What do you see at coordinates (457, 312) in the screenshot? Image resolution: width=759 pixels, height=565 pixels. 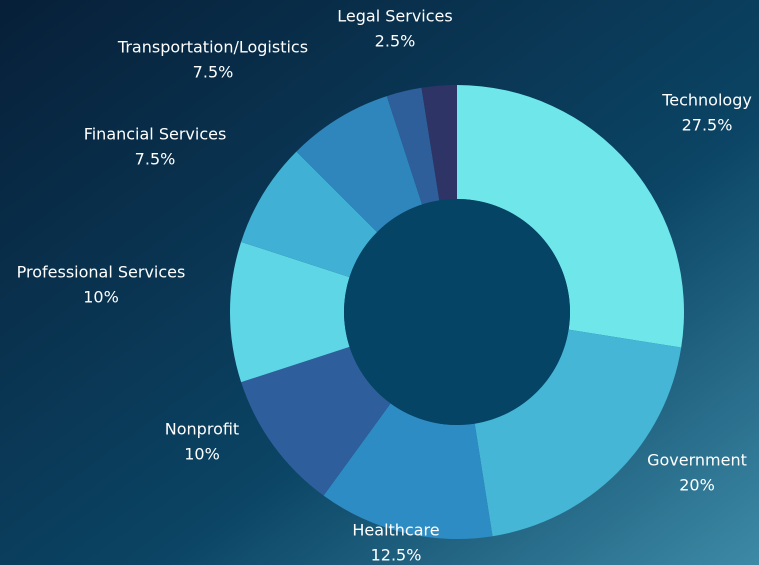 I see `donut-hole` at bounding box center [457, 312].